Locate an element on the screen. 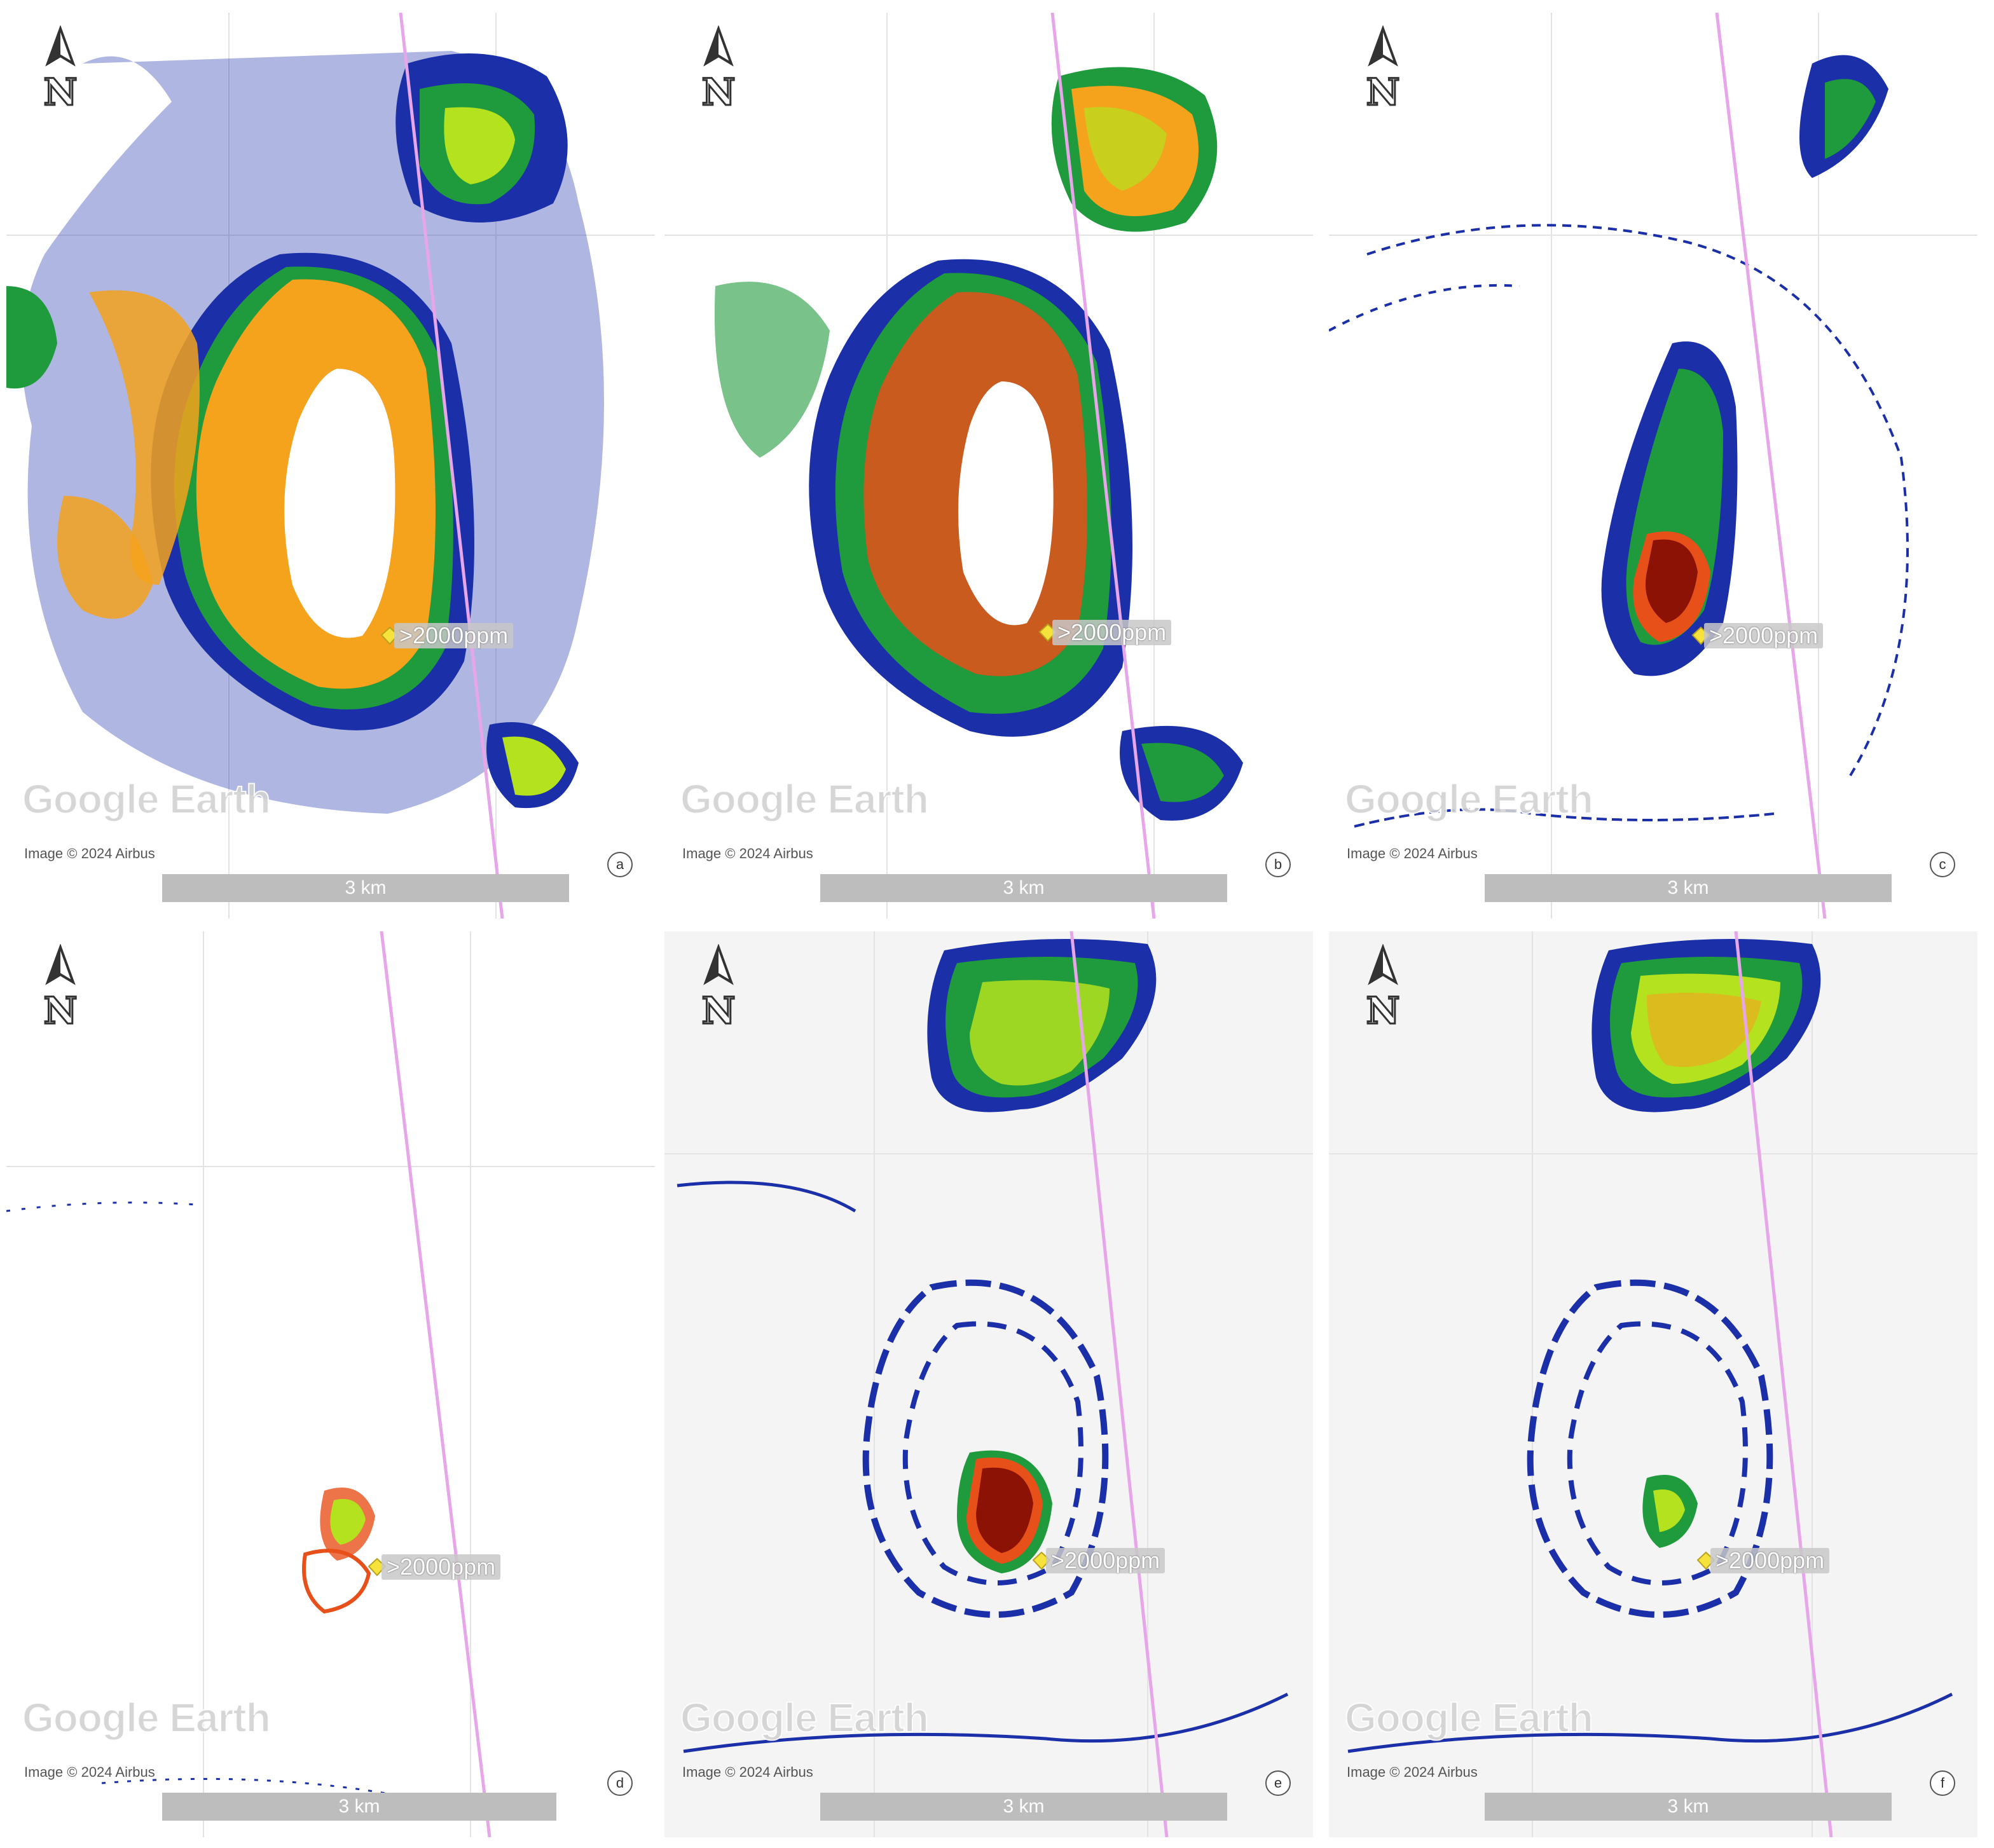 The height and width of the screenshot is (1848, 1994). panel-letter-b: b is located at coordinates (1278, 864).